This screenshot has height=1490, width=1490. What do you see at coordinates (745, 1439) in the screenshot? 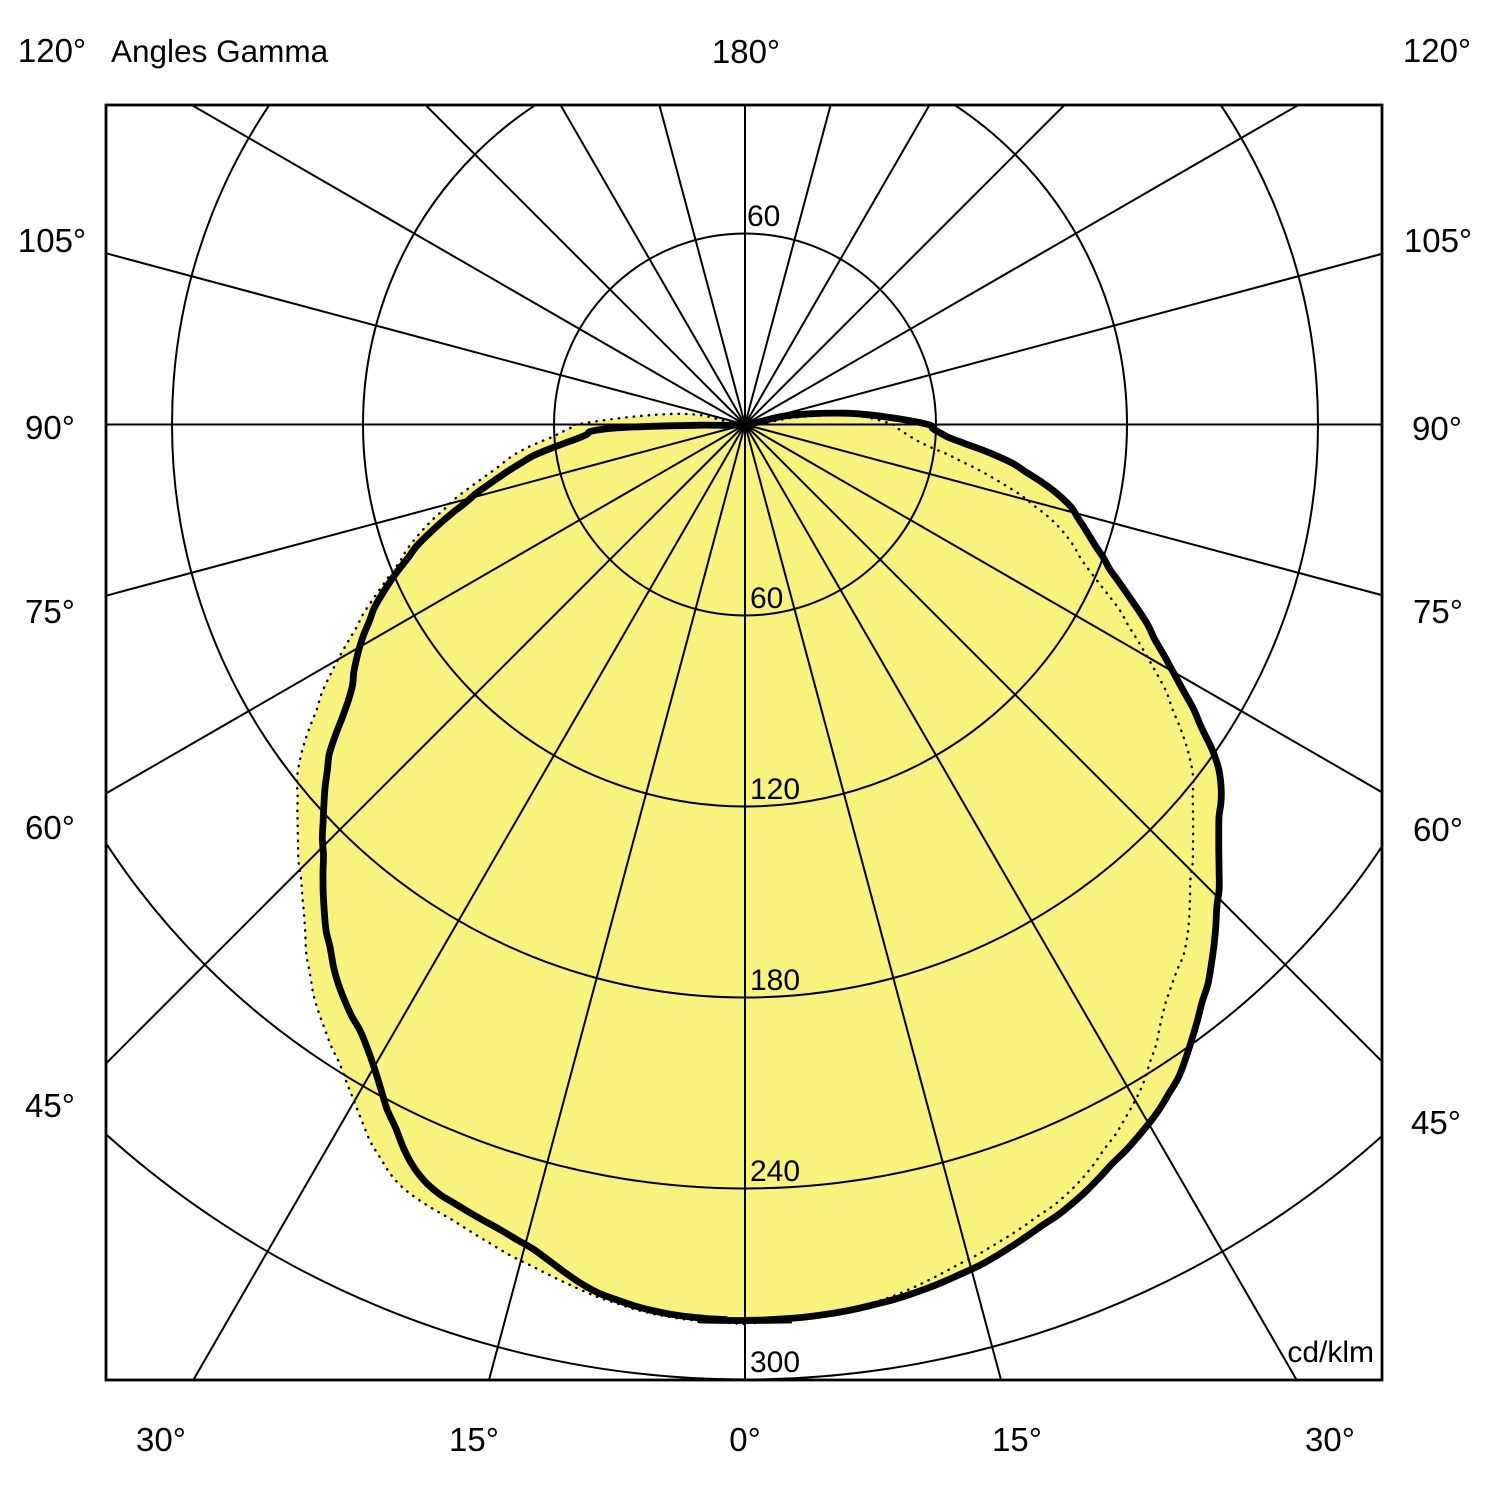
I see `svg-text: 0°` at bounding box center [745, 1439].